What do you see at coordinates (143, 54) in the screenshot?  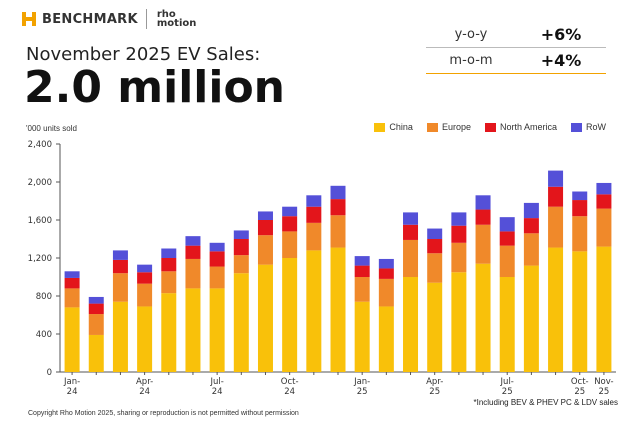 I see `page-title: November 2025 EV Sales:` at bounding box center [143, 54].